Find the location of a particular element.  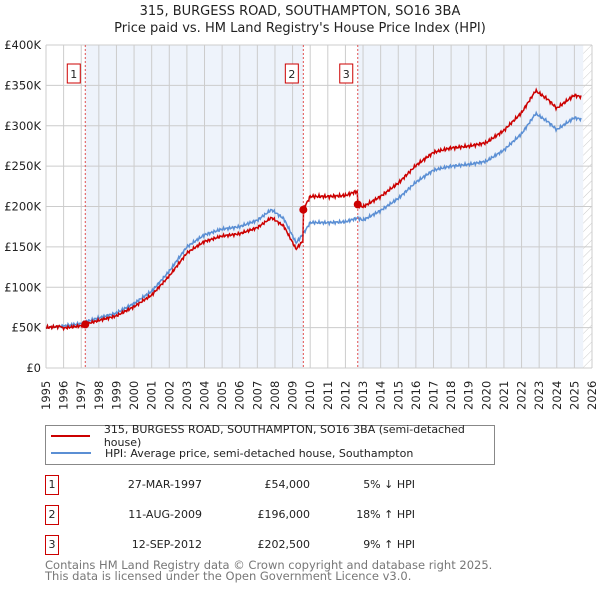

legend-blue-line is located at coordinates (71, 453).